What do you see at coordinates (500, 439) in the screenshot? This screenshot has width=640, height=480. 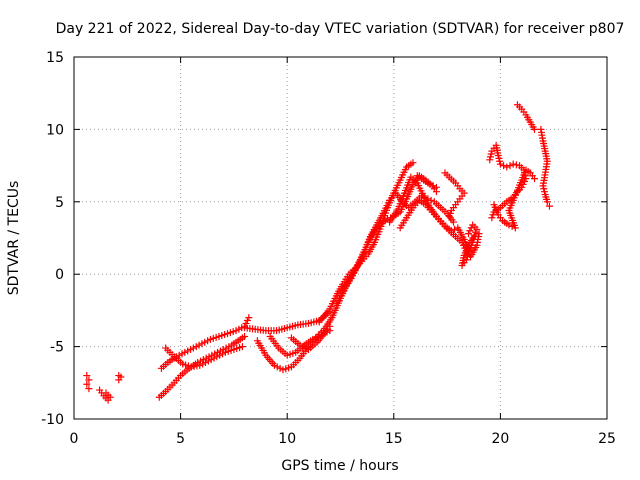 I see `x-tick-label: 20` at bounding box center [500, 439].